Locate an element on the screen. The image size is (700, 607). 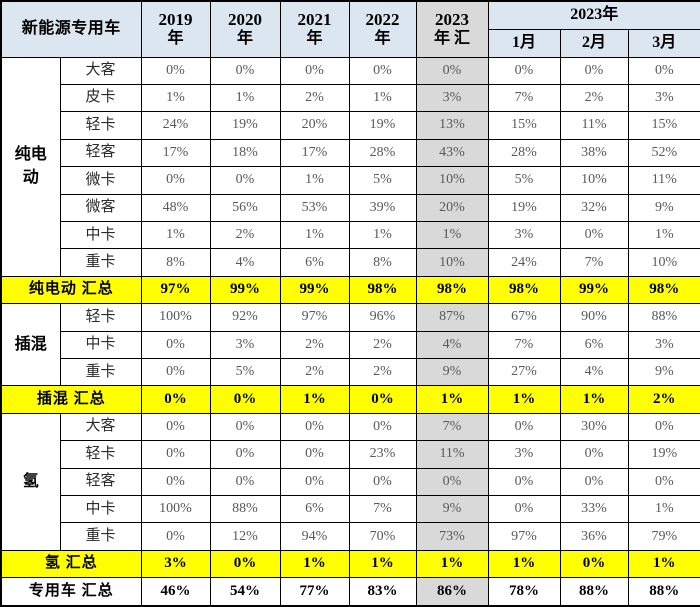
data-row: 中卡 0% 3% 2% 2% 4% 7% 6% 3% is located at coordinates (350, 344).